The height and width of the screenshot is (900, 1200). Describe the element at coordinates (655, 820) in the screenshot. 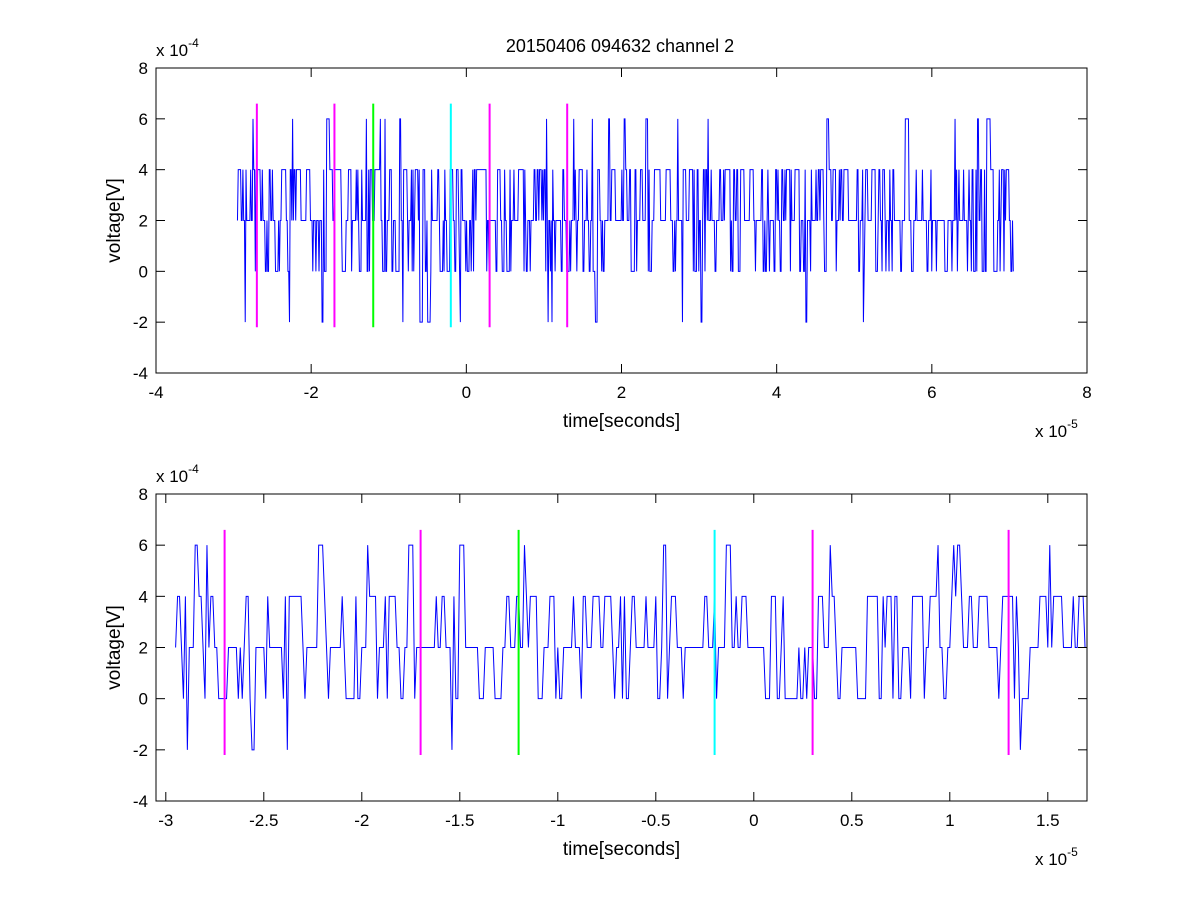

I see `x-tick-label: -0.5` at that location.